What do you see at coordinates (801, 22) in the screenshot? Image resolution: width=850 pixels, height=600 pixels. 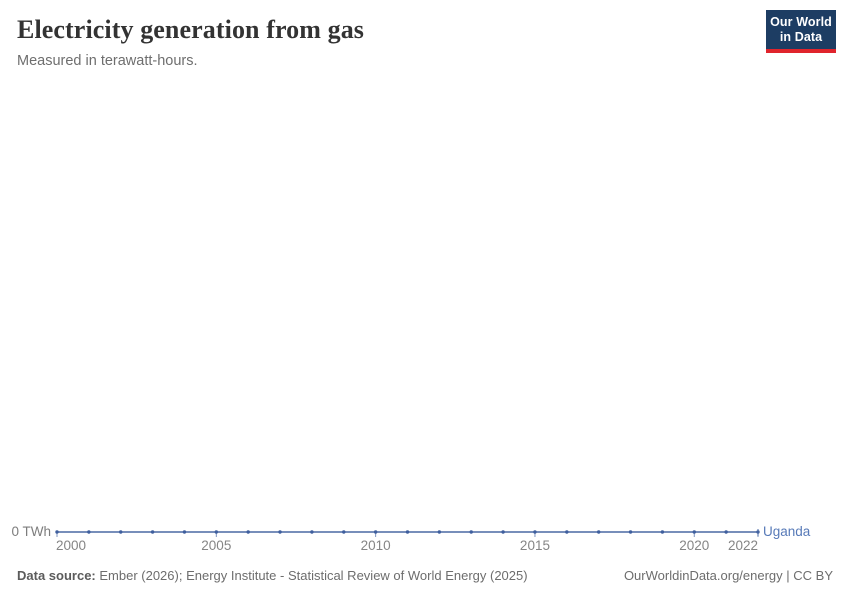 I see `owid-logo-line1: Our World` at bounding box center [801, 22].